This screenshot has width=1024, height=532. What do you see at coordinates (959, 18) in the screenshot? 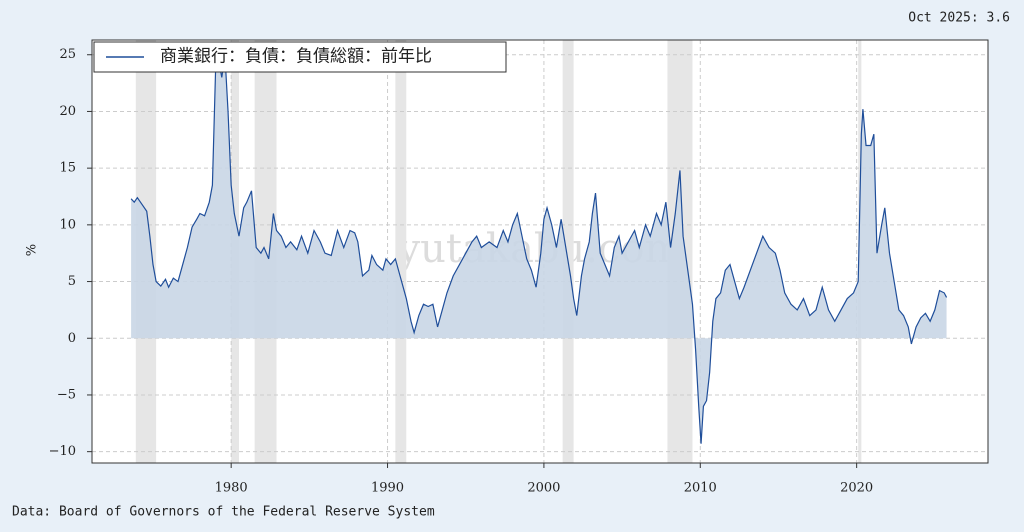
I see `annotation: Oct 2025: 3.6` at bounding box center [959, 18].